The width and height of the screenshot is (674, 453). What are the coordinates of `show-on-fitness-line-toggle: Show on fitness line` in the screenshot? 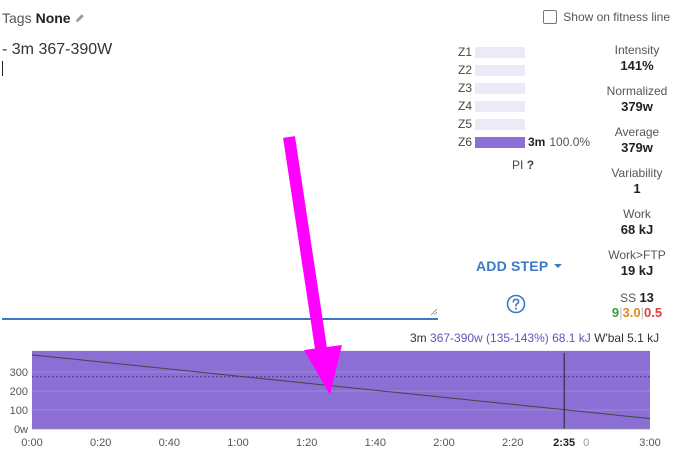 It's located at (606, 17).